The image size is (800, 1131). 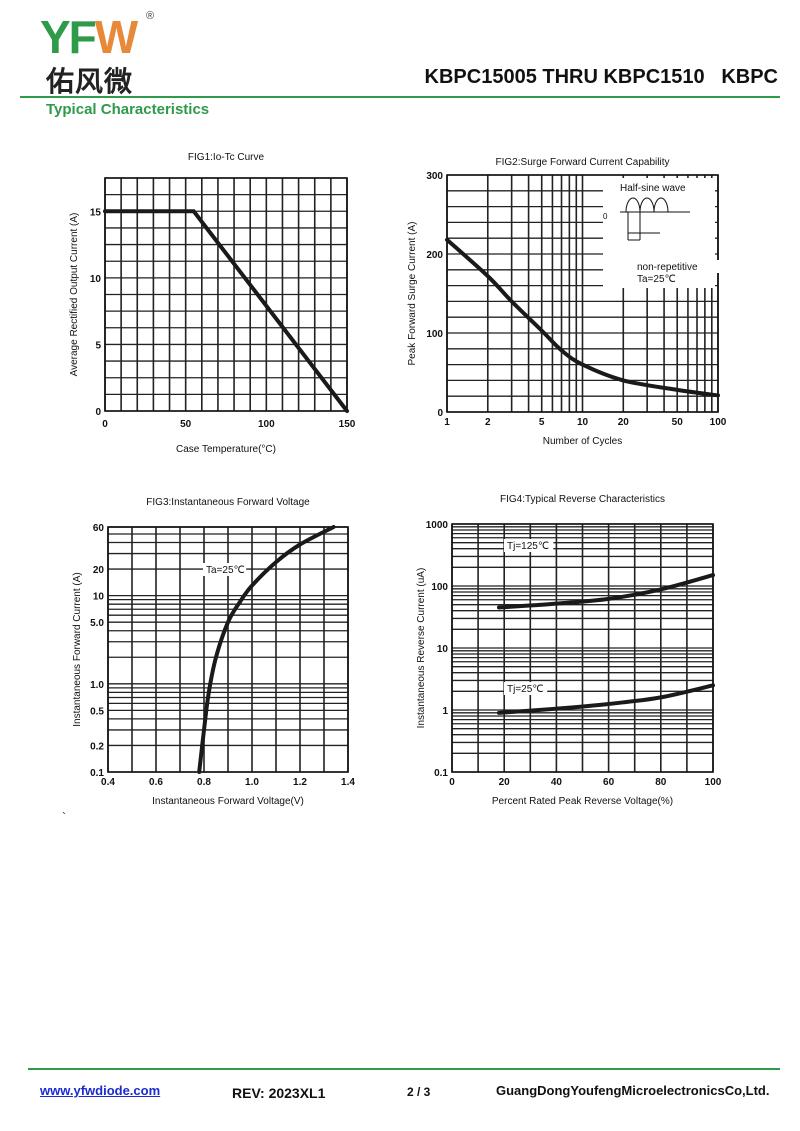 What do you see at coordinates (655, 219) in the screenshot?
I see `half-sine-wave-icon` at bounding box center [655, 219].